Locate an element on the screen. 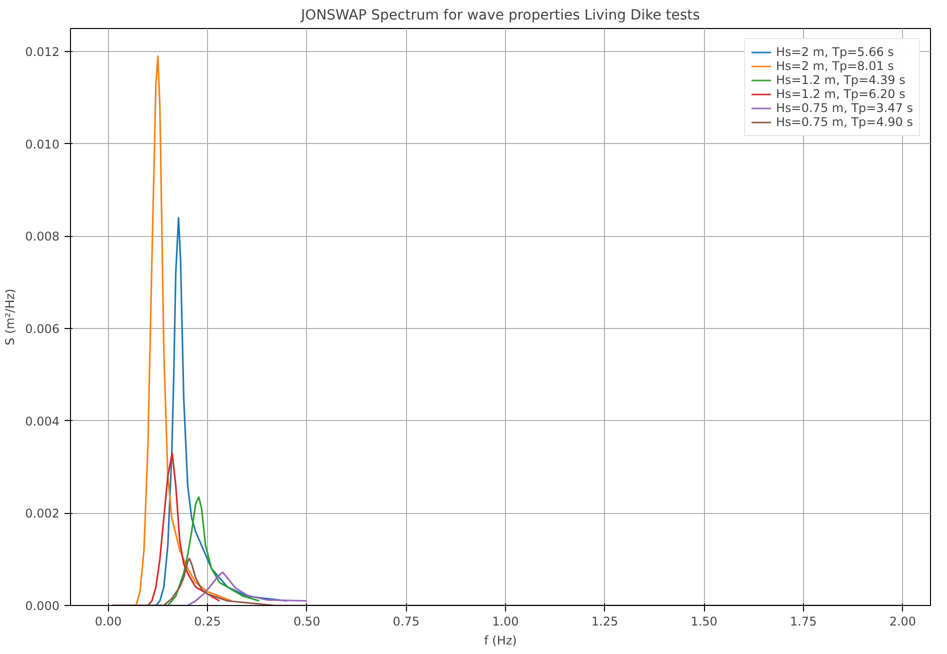  x-tick-label: 1.00 is located at coordinates (505, 621).